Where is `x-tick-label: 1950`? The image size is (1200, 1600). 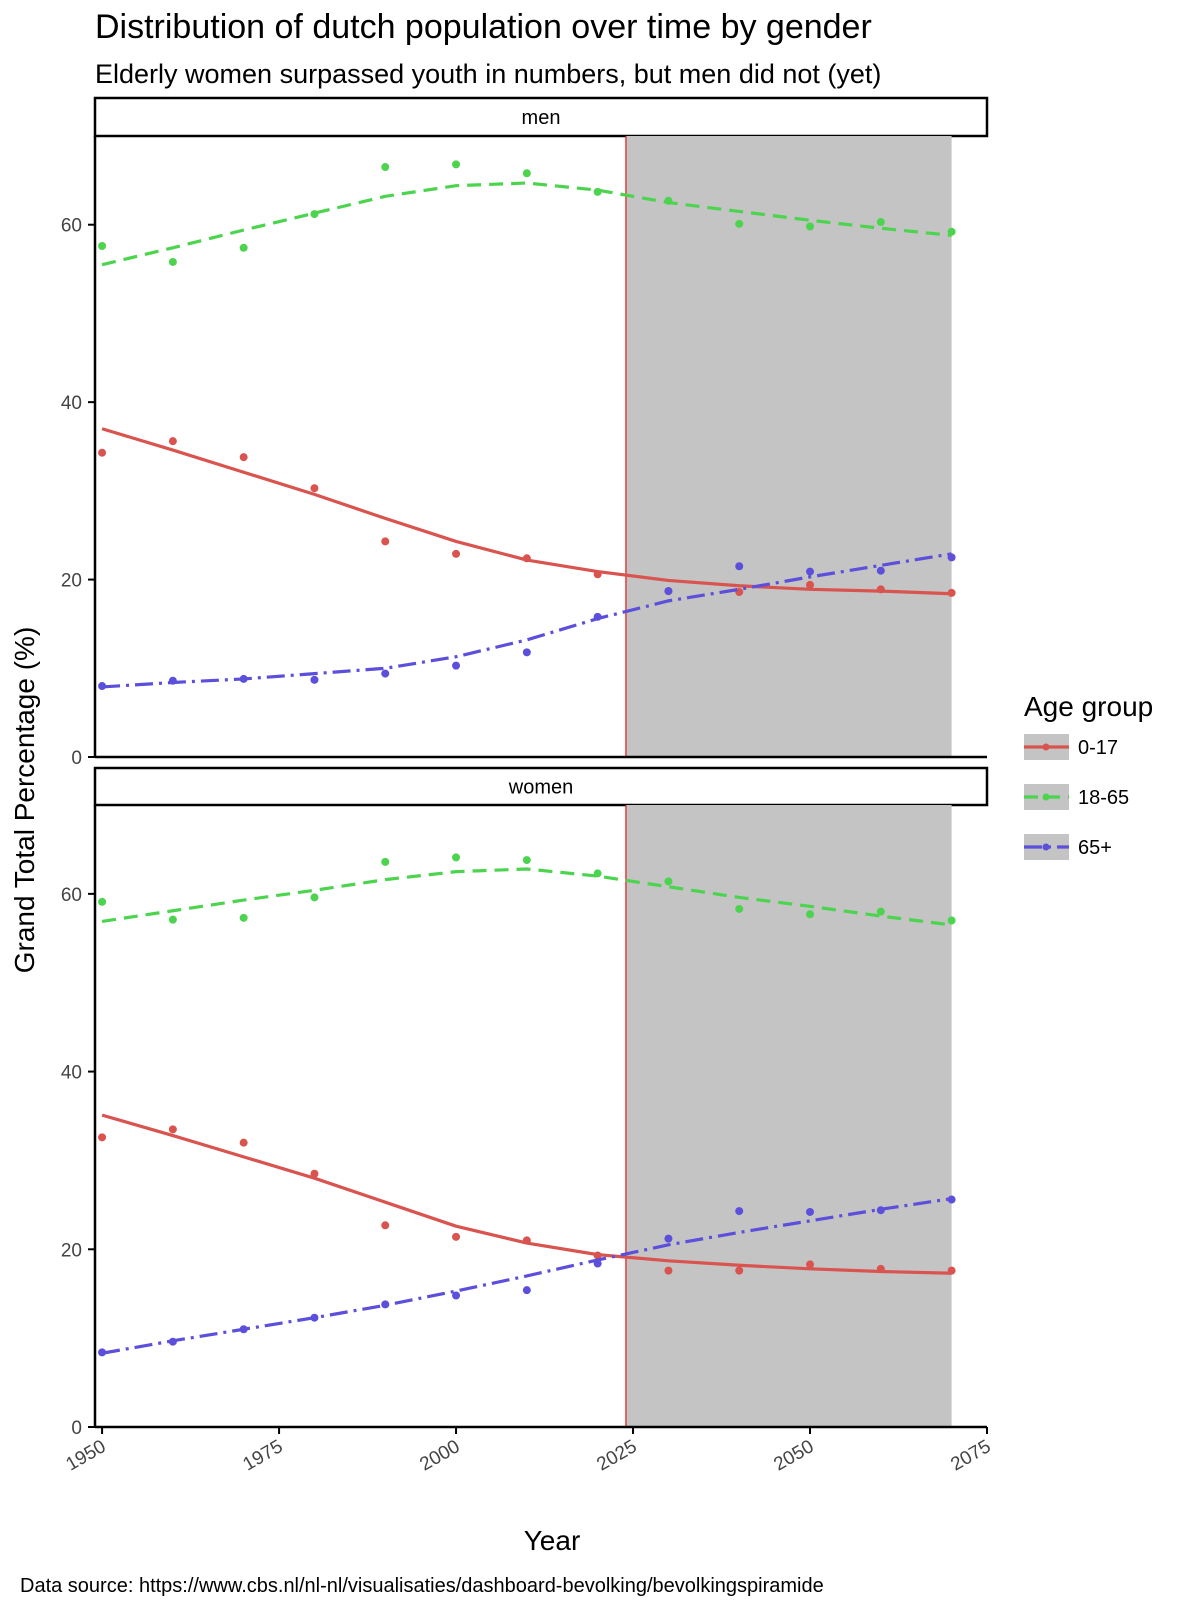 x-tick-label: 1950 is located at coordinates (85, 1455).